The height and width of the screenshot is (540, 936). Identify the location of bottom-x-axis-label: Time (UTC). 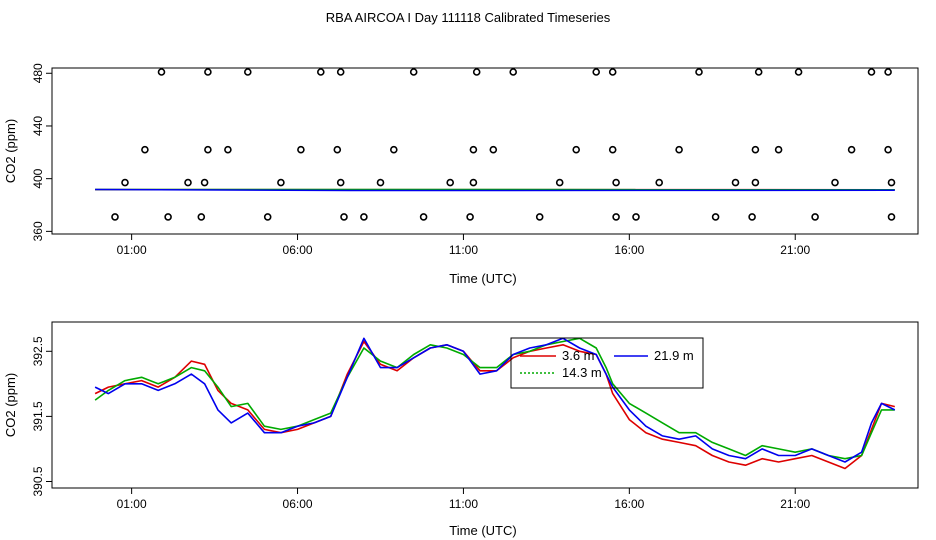
(482, 530).